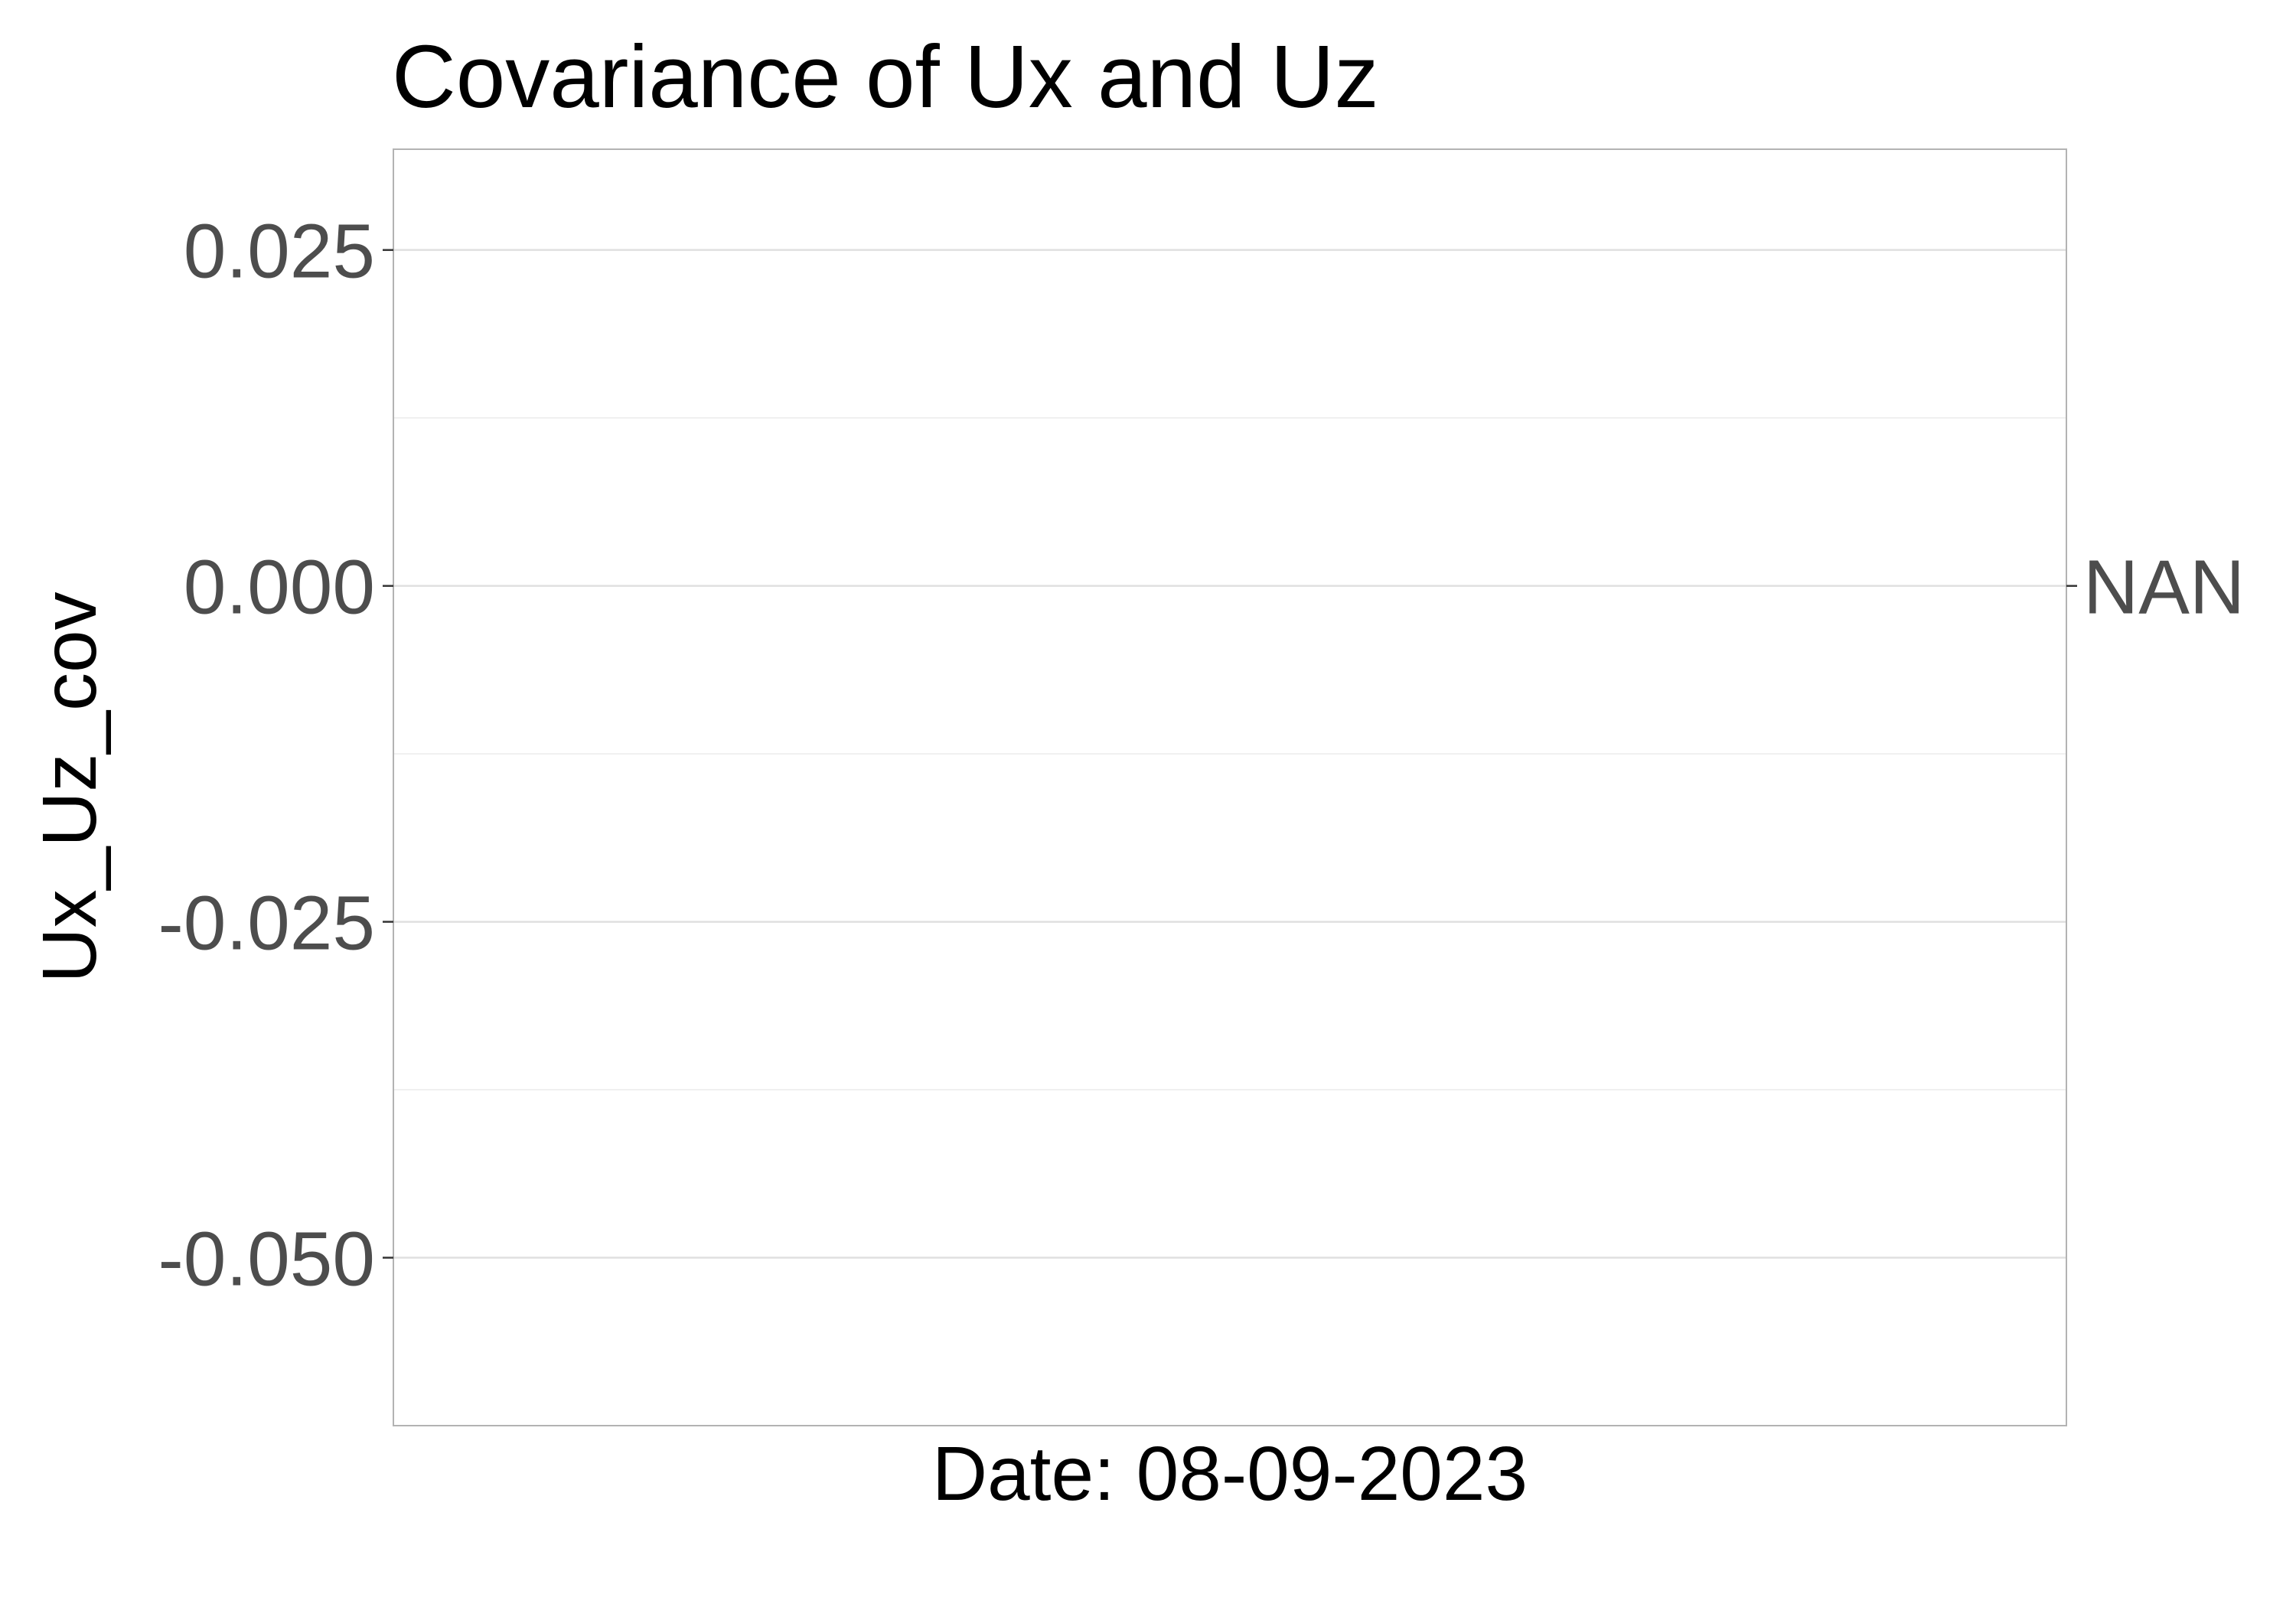 The image size is (2296, 1607). Describe the element at coordinates (885, 76) in the screenshot. I see `chart-title: Covariance of Ux and Uz` at that location.